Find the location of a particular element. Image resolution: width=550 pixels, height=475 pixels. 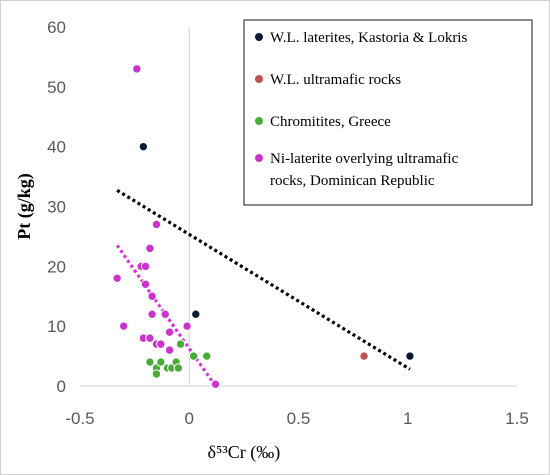

y-tick-label: 40 is located at coordinates (56, 147).